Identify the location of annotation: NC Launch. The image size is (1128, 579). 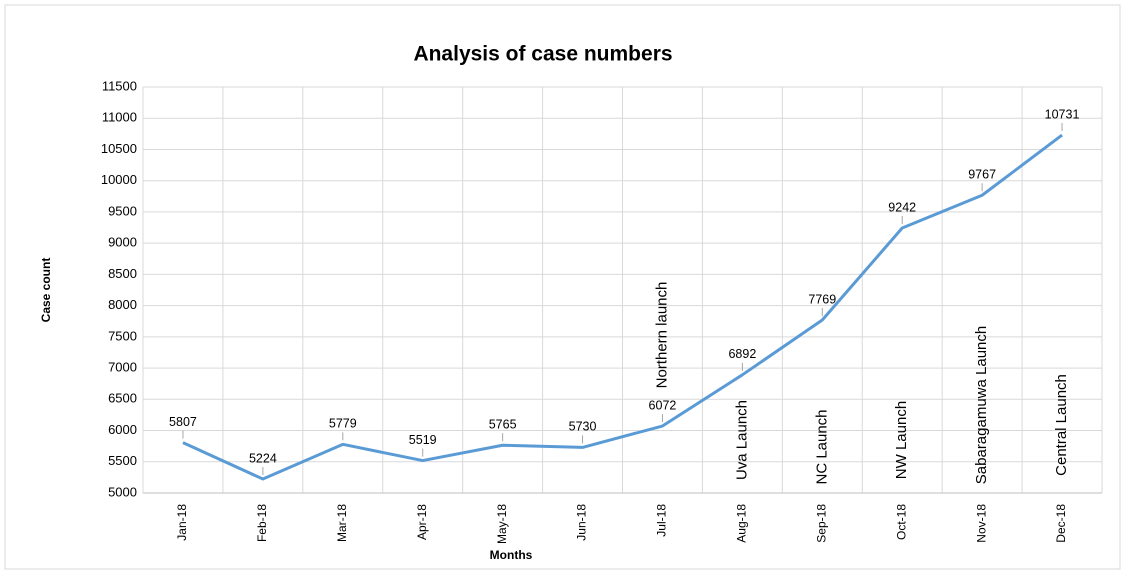
(821, 446).